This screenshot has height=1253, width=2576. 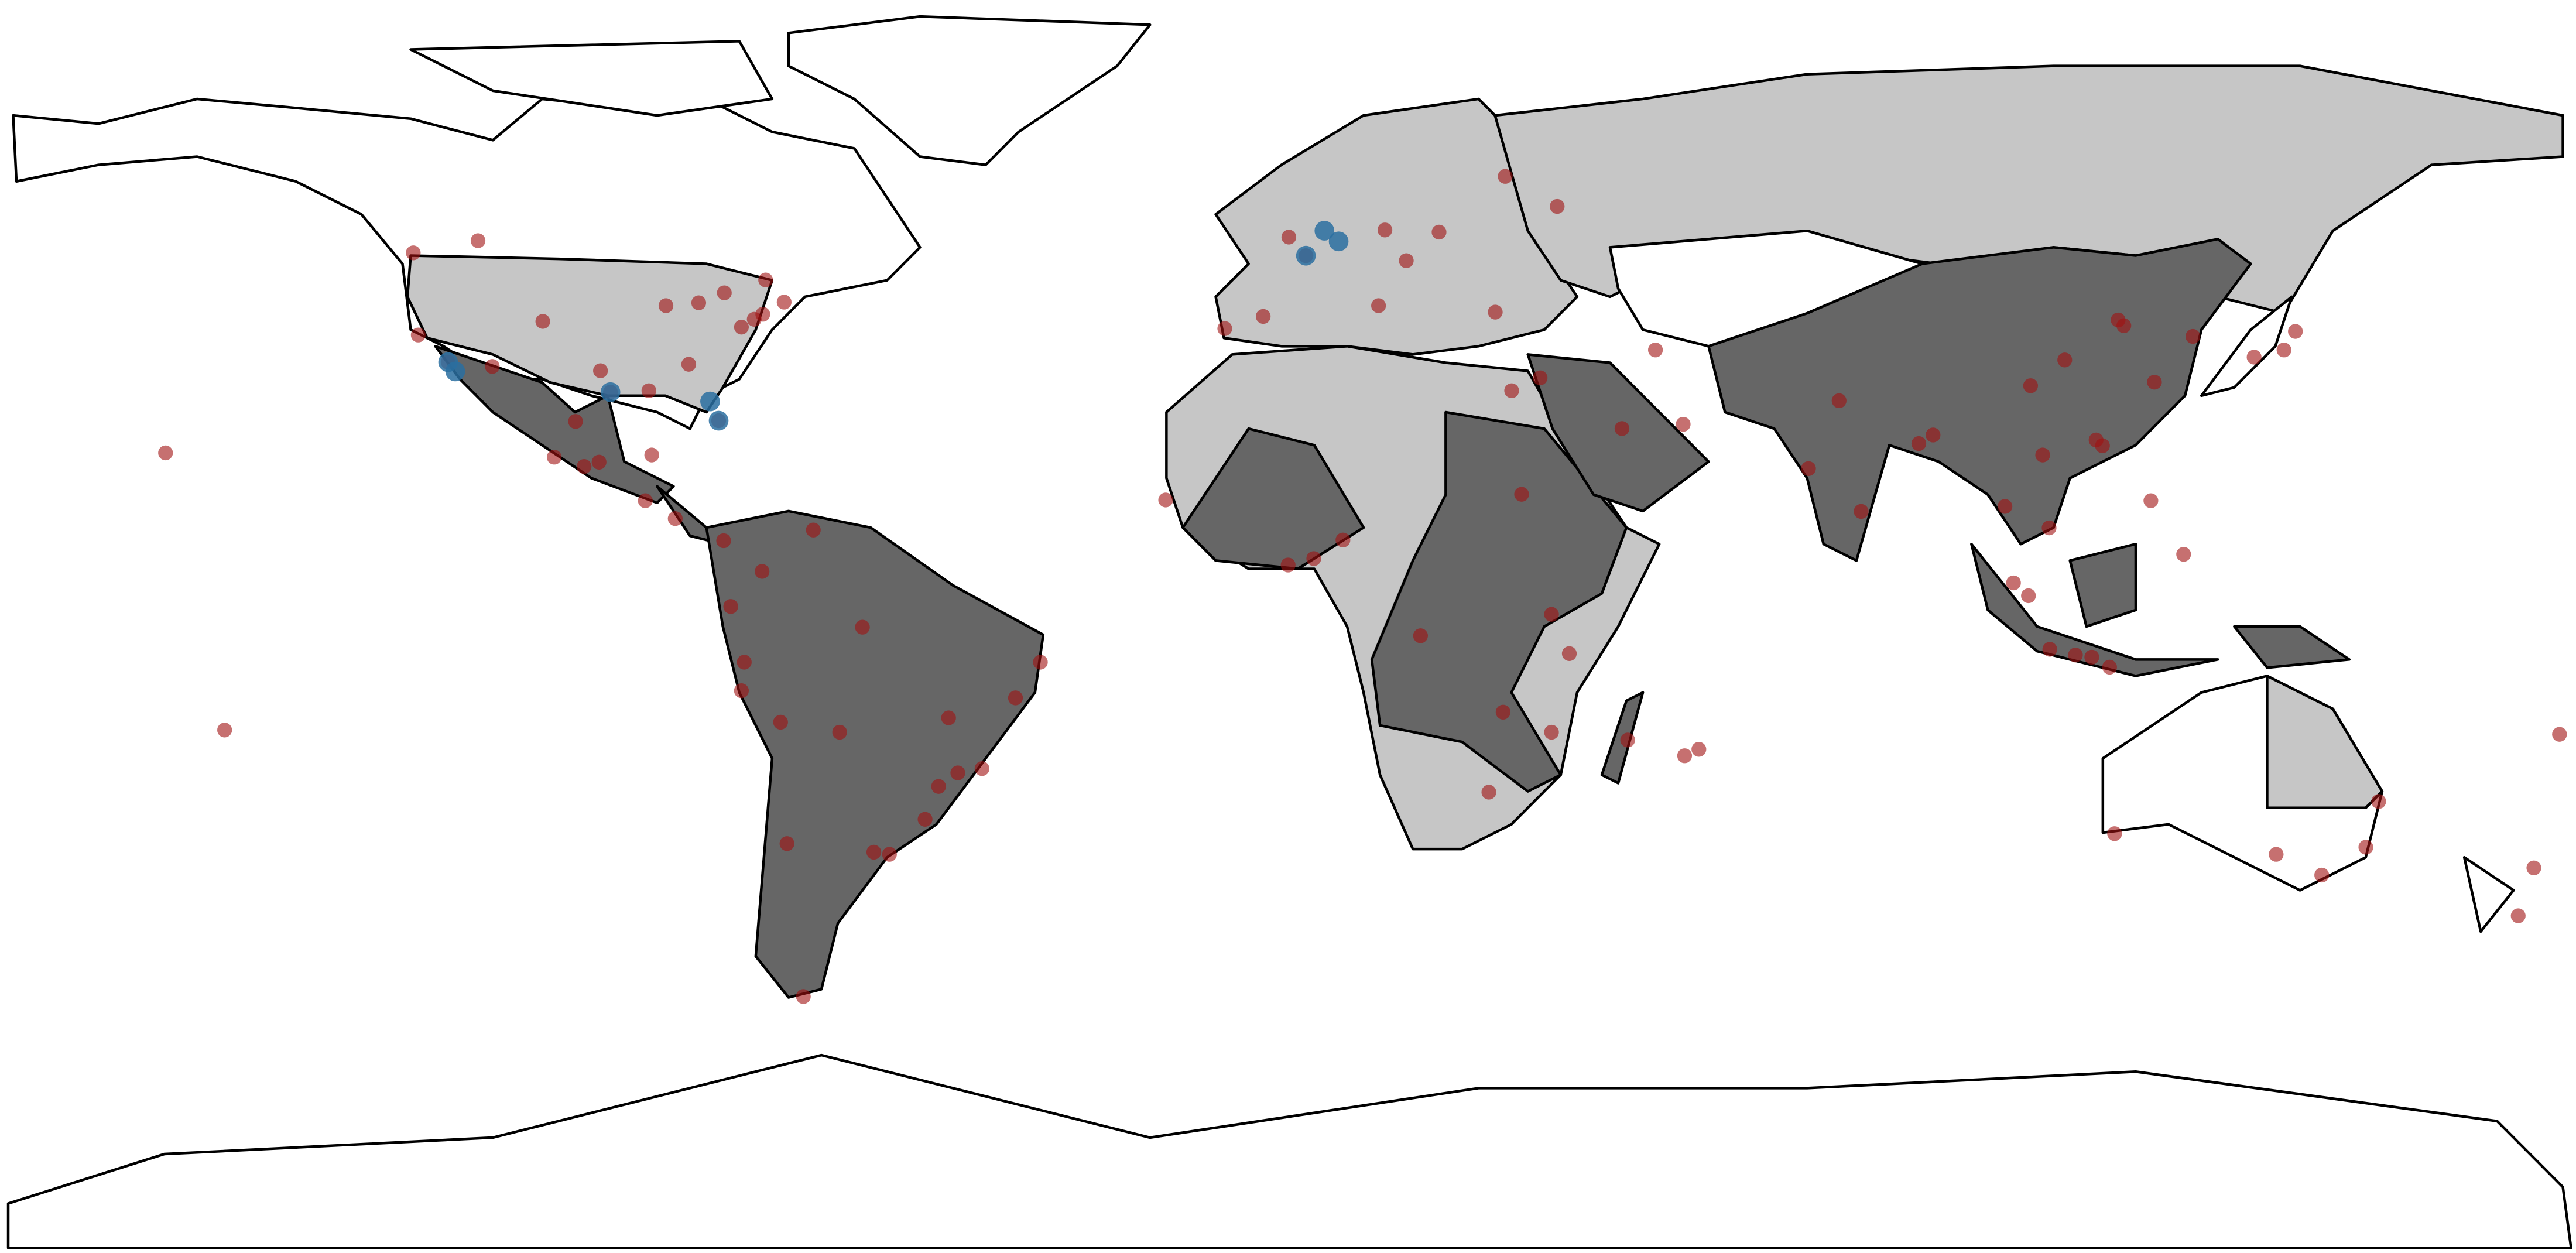 What do you see at coordinates (2325, 742) in the screenshot?
I see `queensland` at bounding box center [2325, 742].